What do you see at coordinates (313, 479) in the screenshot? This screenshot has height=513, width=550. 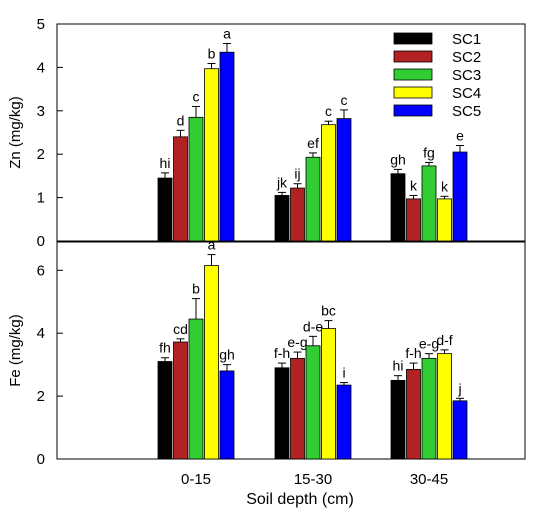 I see `x-tick-label: 15-30` at bounding box center [313, 479].